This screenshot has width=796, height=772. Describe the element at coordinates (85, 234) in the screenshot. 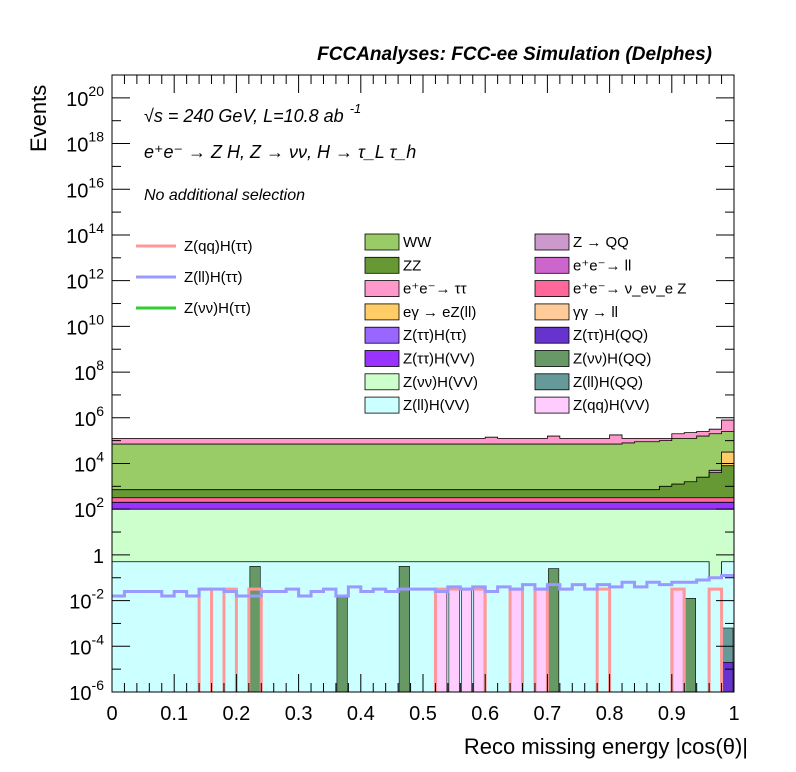

I see `y-tick-label: 10¹⁴` at that location.